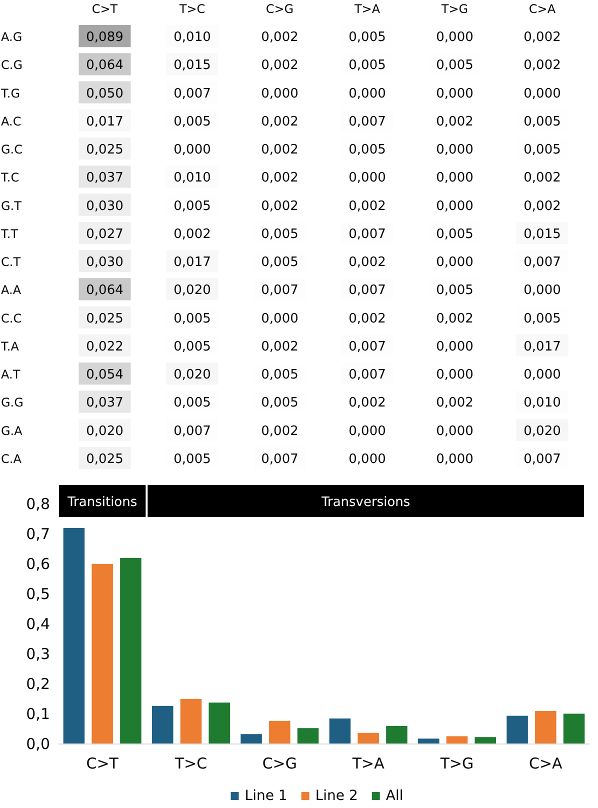 The image size is (598, 808). Describe the element at coordinates (102, 502) in the screenshot. I see `band-label: Transitions` at that location.